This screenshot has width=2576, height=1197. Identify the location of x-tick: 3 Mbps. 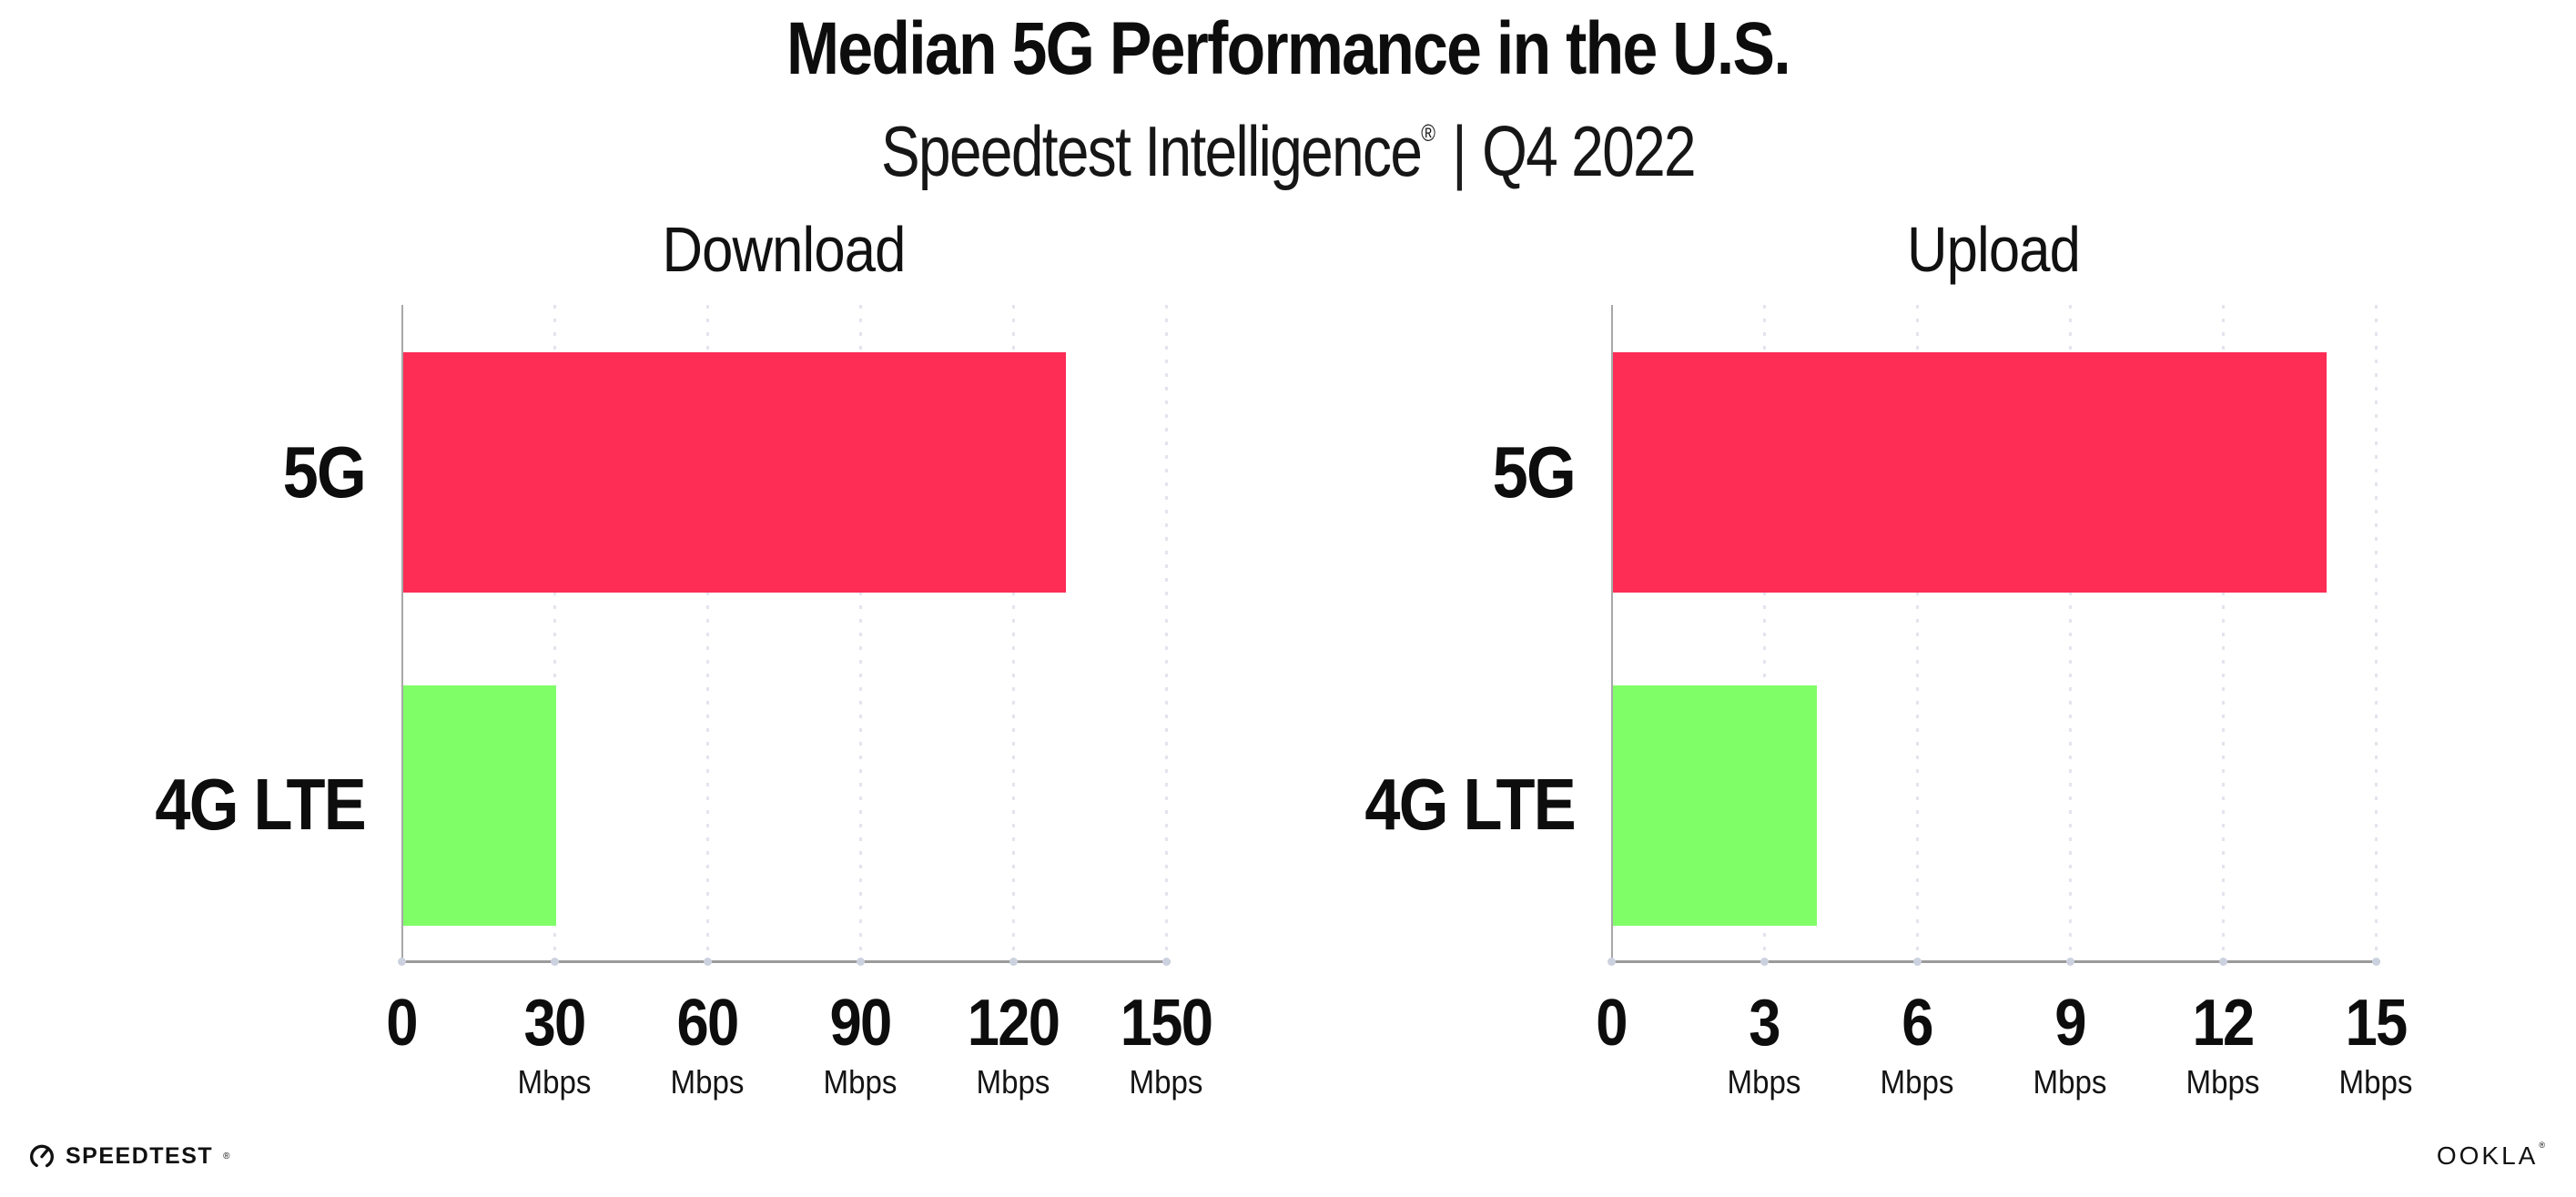
(1764, 1045).